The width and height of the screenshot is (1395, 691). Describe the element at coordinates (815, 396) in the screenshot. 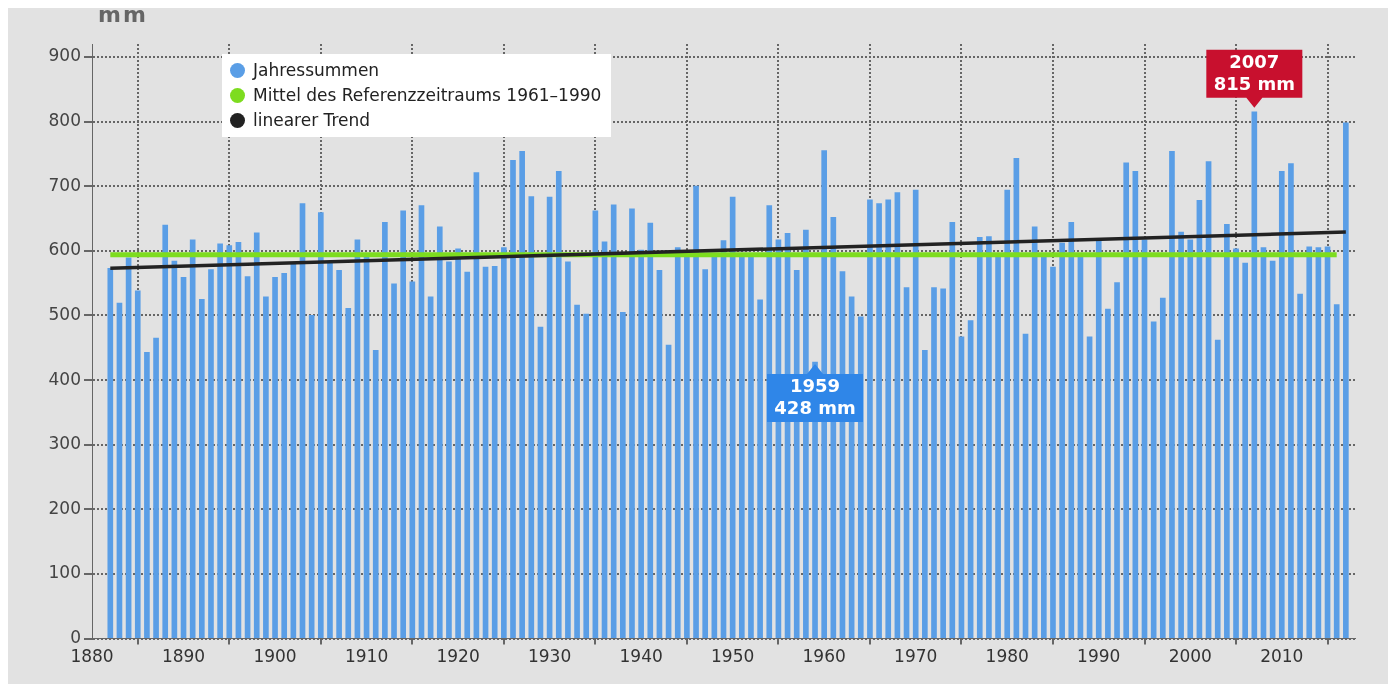

I see `annotation: 1959 428 mm` at that location.